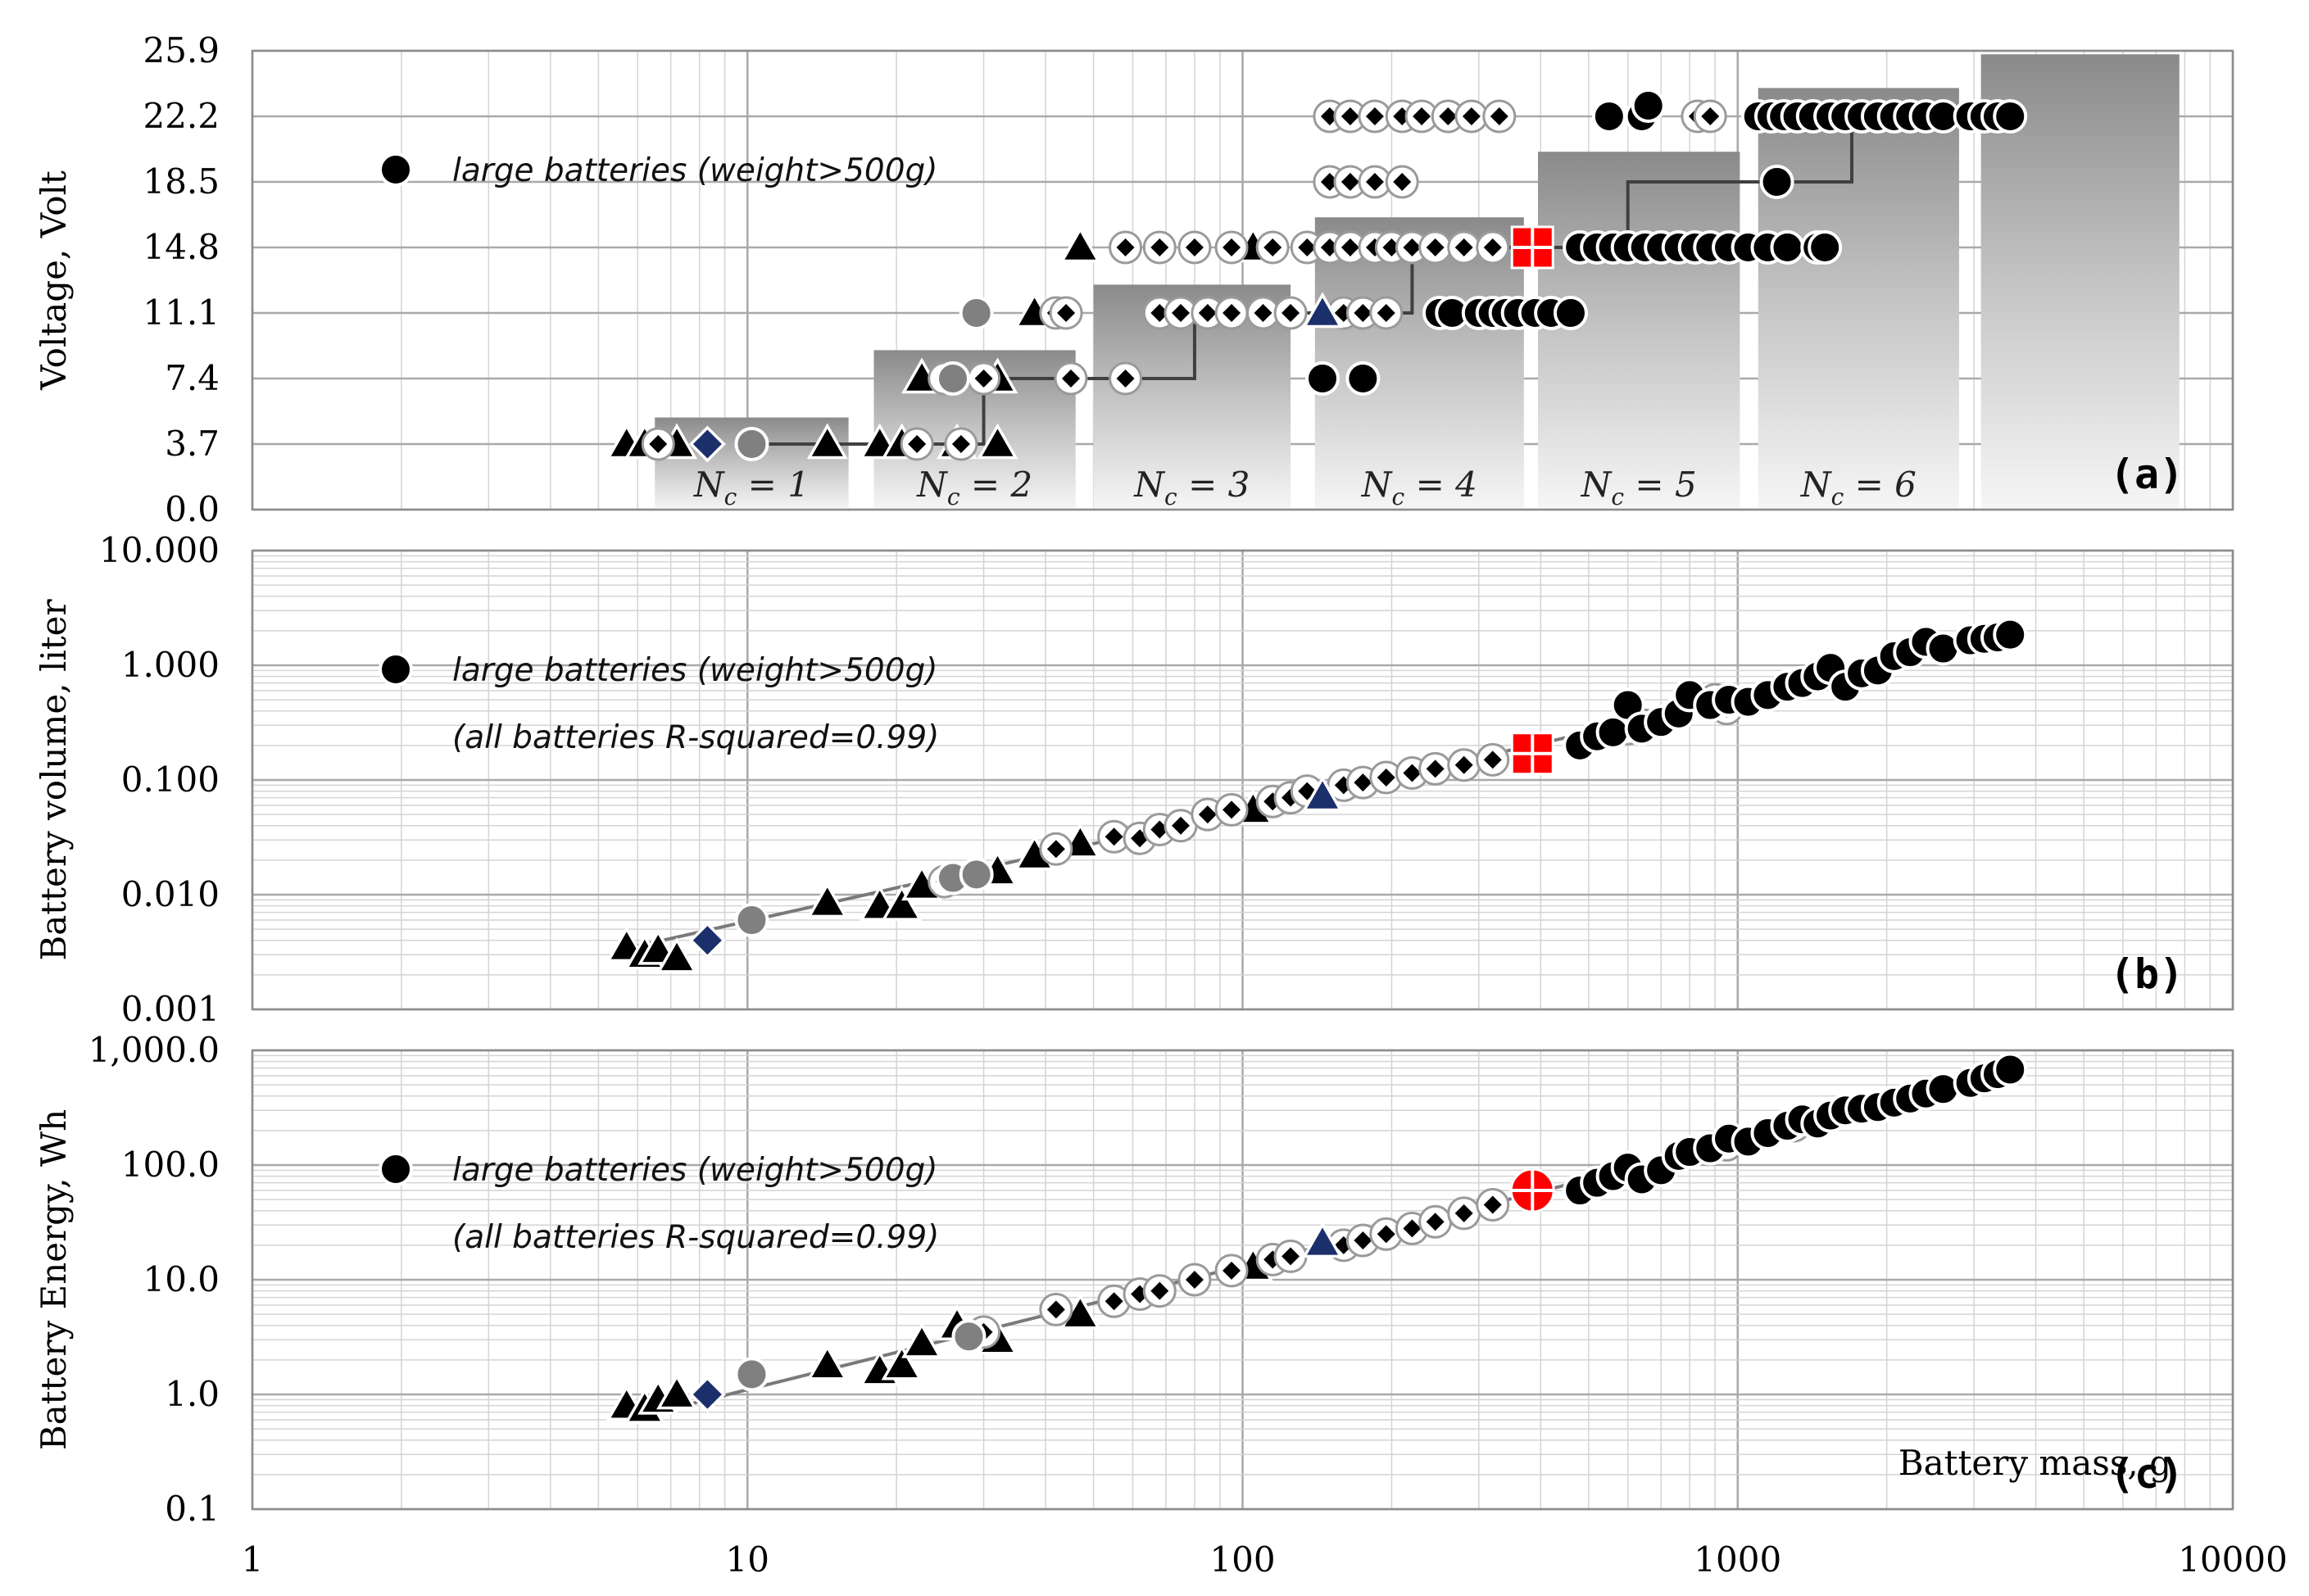 This screenshot has height=1596, width=2309. What do you see at coordinates (974, 487) in the screenshot?
I see `cell-band-label: Nc = 2` at bounding box center [974, 487].